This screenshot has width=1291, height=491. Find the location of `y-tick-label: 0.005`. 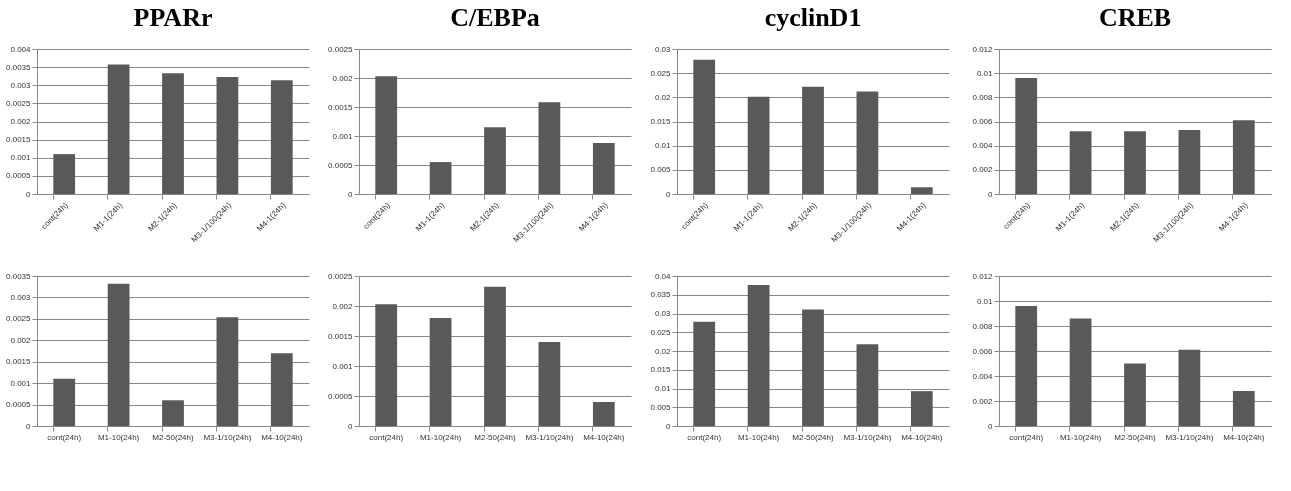

y-tick-label: 0.005 is located at coordinates (661, 407).